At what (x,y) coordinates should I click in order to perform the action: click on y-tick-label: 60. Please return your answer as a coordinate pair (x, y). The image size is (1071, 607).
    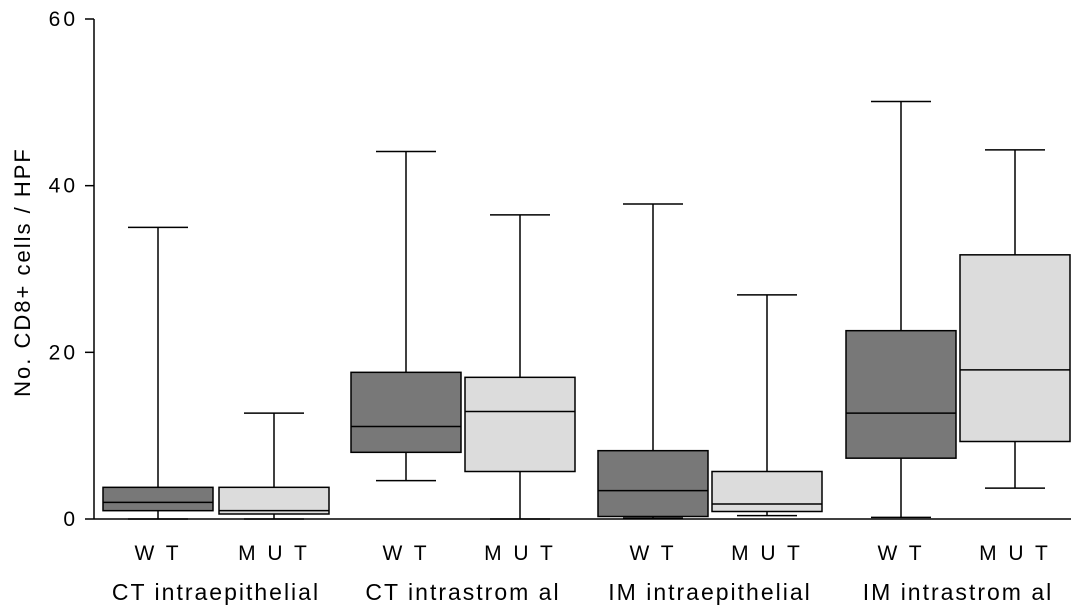
    Looking at the image, I should click on (63, 19).